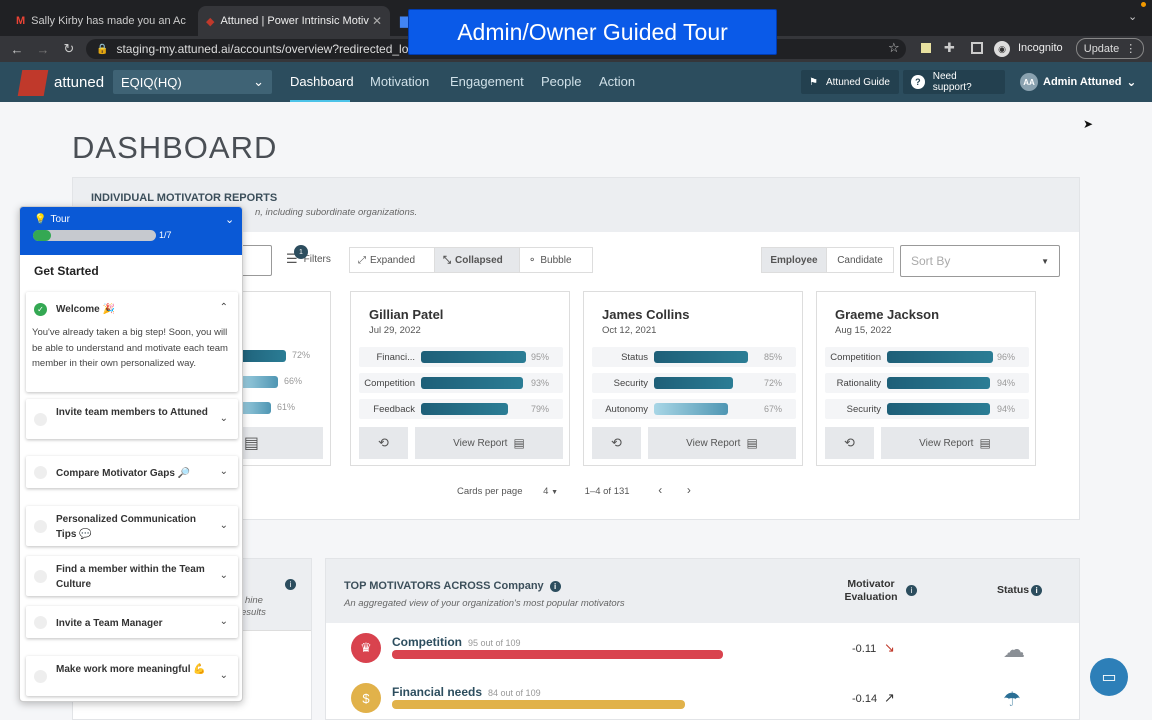 Image resolution: width=1152 pixels, height=720 pixels. I want to click on motivator-name-row: Competition 95 out of 109, so click(456, 642).